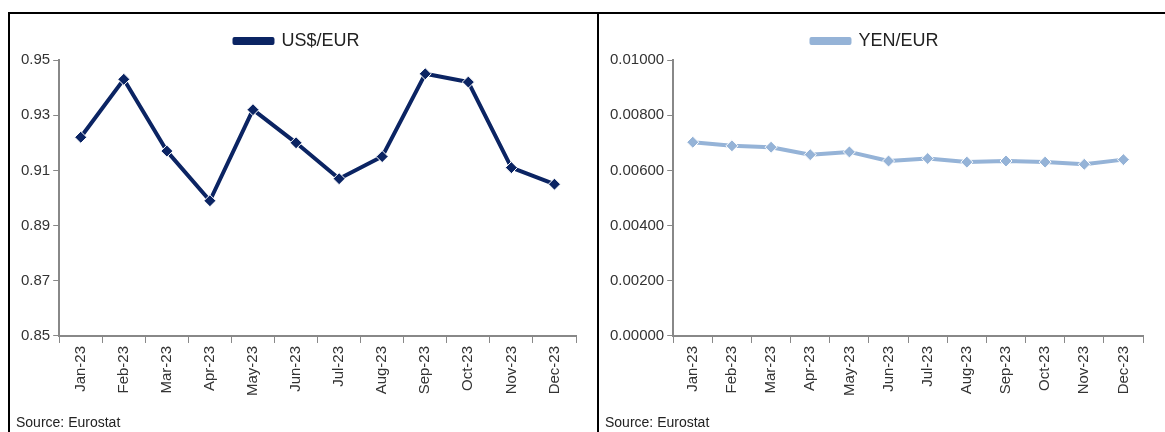 The width and height of the screenshot is (1165, 432). I want to click on legend-label: US$/EUR, so click(320, 39).